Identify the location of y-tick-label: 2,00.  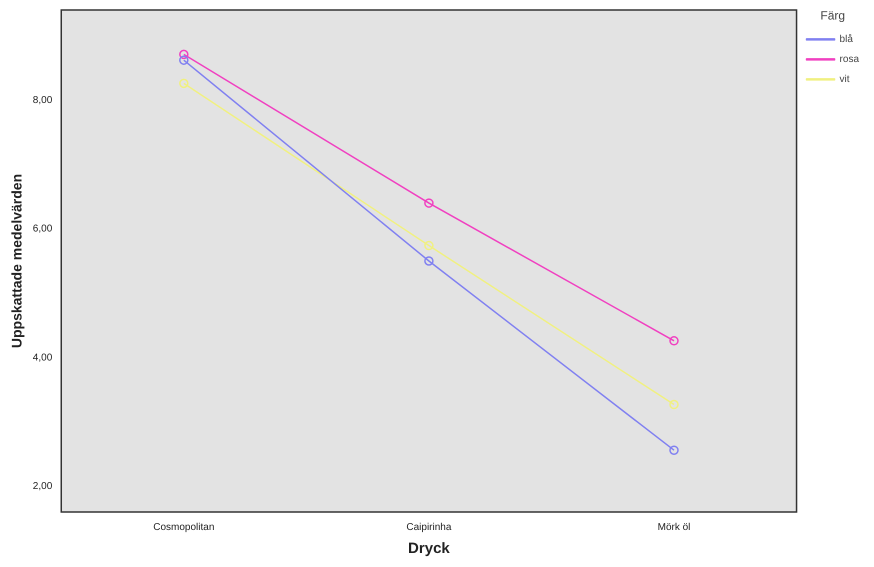
(42, 486).